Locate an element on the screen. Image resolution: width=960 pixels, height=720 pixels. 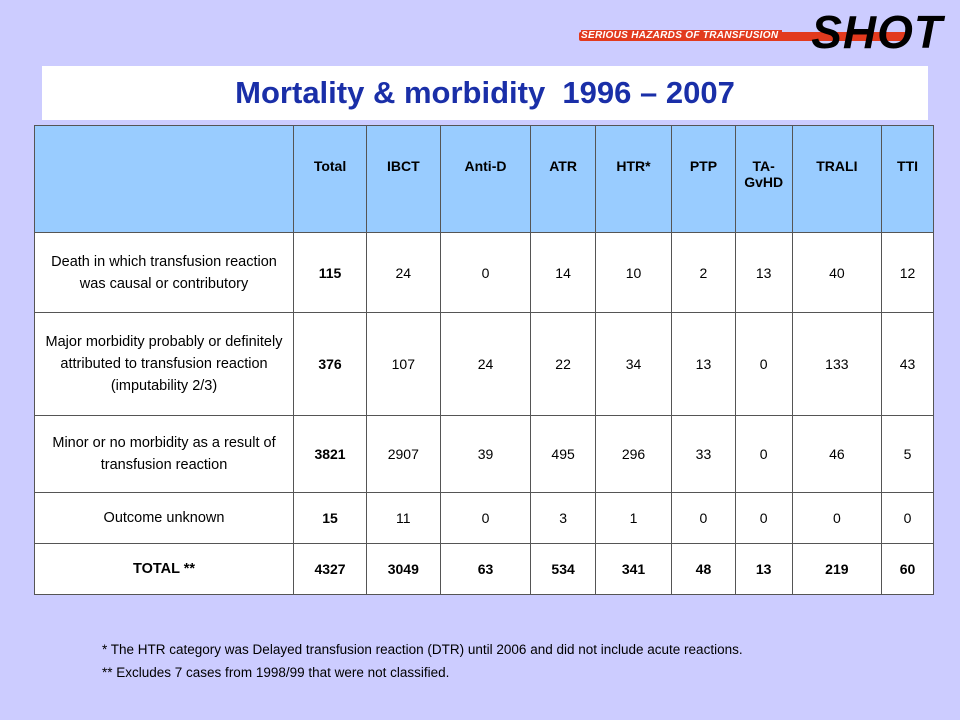
cell-htr: 1 is located at coordinates (633, 518).